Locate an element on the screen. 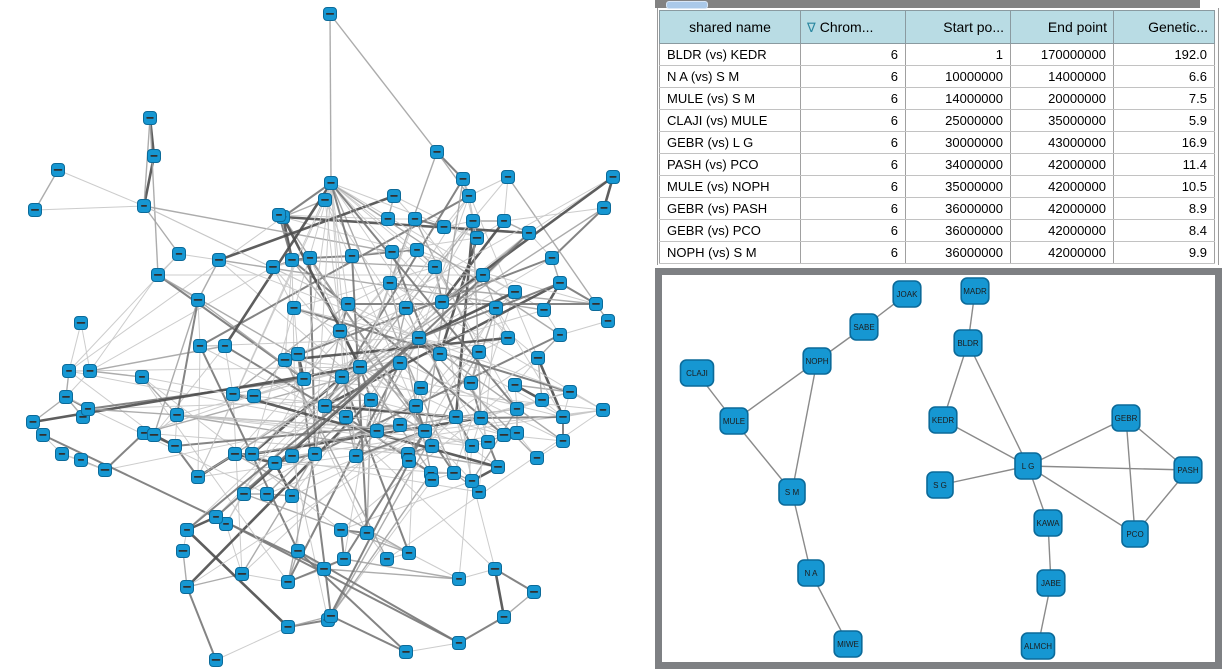 The image size is (1222, 669). table-cell: 30000000 is located at coordinates (958, 142).